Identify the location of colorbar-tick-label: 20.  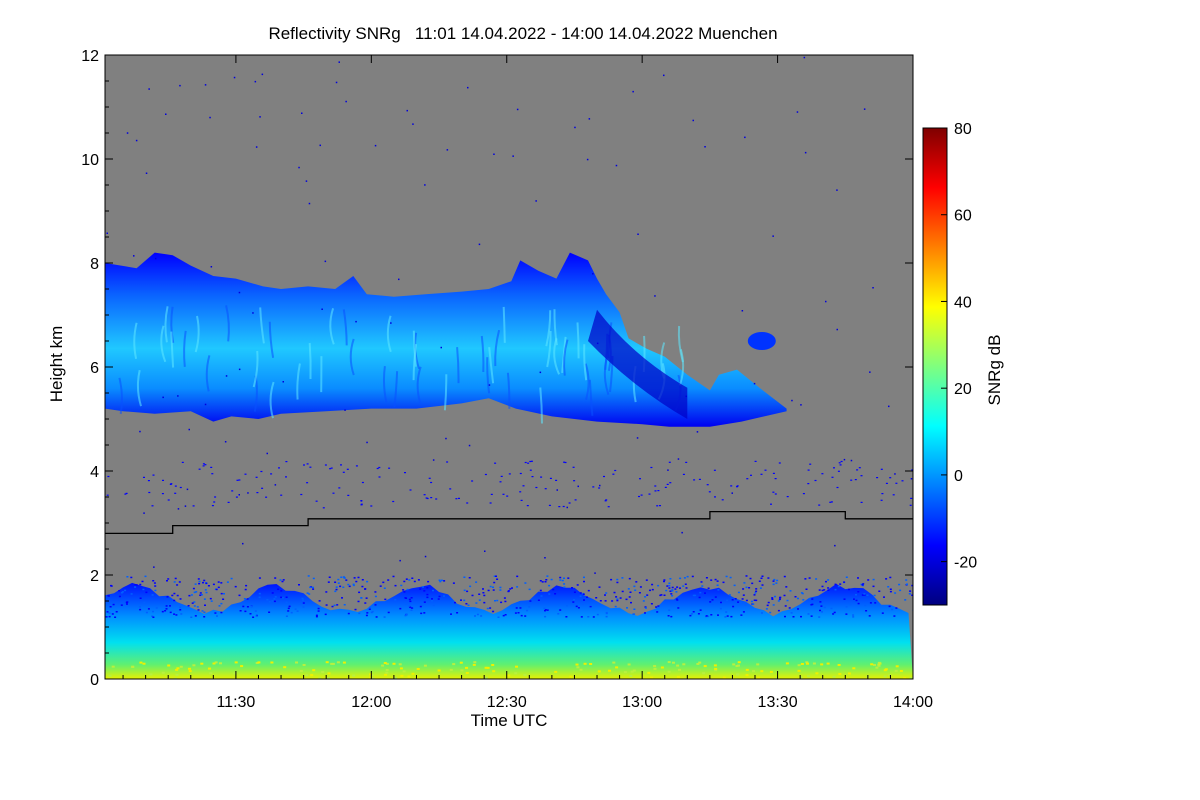
(963, 389).